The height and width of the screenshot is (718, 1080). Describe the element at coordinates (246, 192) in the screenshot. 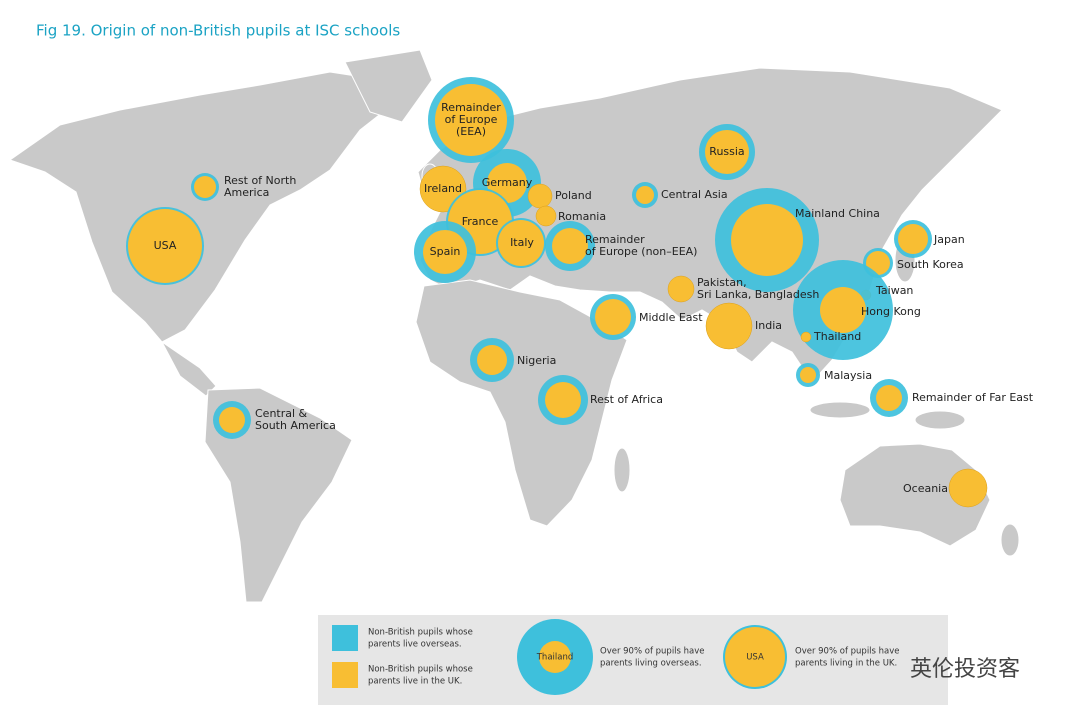

I see `region-label: America` at that location.